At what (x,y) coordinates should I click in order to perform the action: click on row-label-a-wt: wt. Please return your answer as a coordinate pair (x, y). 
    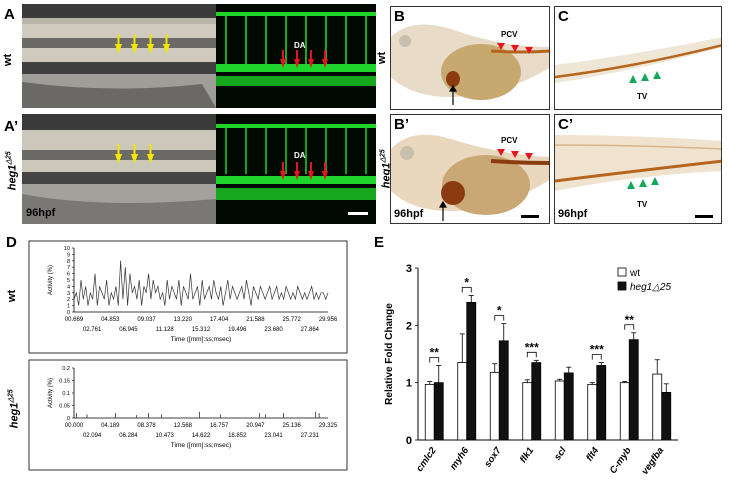
    Looking at the image, I should click on (8, 60).